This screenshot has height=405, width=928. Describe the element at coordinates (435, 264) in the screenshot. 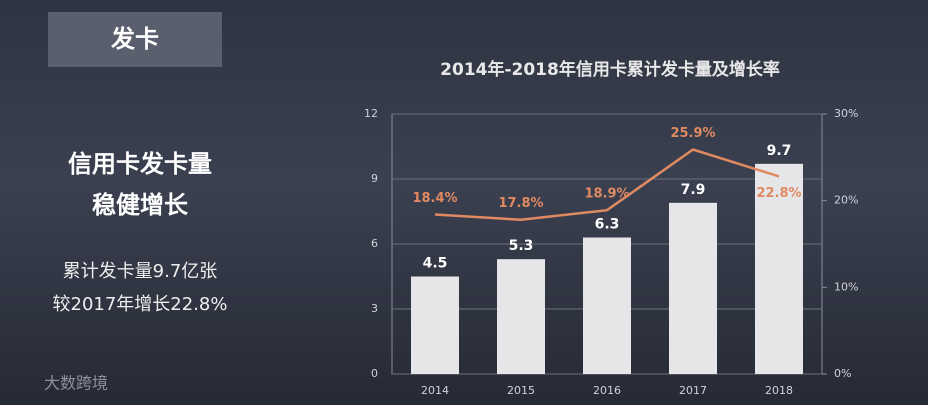

I see `bar-value-label: 4.5` at that location.